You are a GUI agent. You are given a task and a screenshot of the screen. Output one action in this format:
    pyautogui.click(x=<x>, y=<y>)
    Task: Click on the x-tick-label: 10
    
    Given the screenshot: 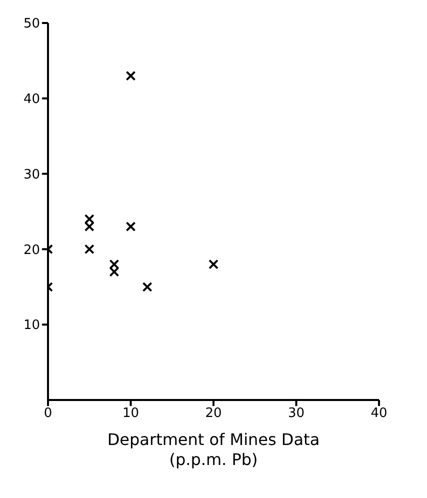 What is the action you would take?
    pyautogui.click(x=131, y=414)
    